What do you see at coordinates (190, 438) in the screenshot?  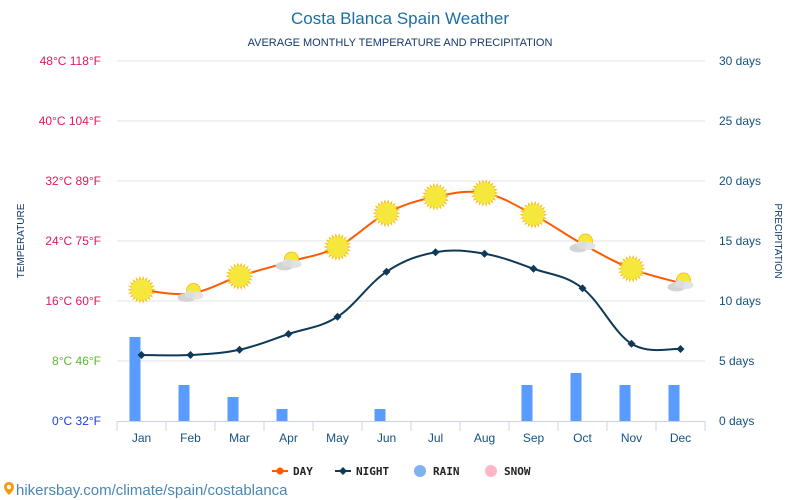 I see `x-tick-label: Feb` at bounding box center [190, 438].